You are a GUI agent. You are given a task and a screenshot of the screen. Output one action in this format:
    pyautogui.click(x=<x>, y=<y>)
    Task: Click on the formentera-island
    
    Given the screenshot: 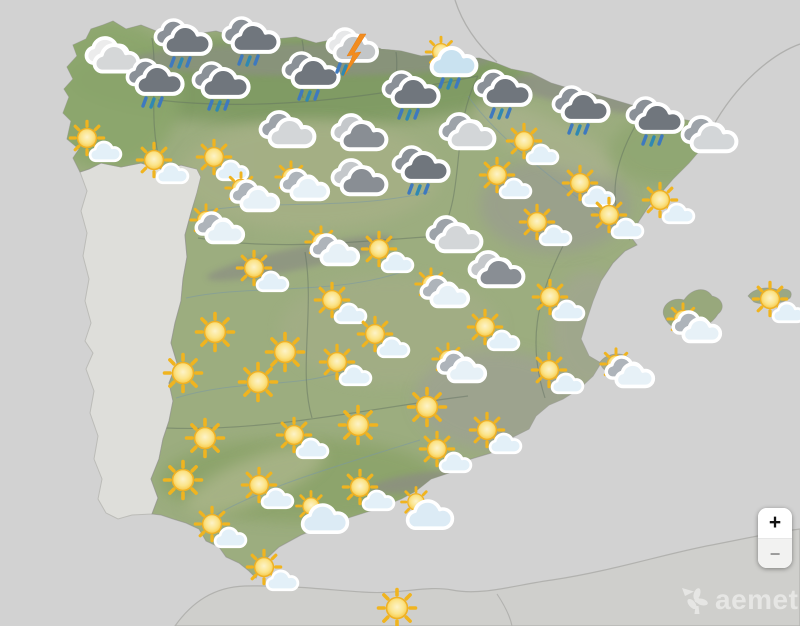 What is the action you would take?
    pyautogui.click(x=624, y=384)
    